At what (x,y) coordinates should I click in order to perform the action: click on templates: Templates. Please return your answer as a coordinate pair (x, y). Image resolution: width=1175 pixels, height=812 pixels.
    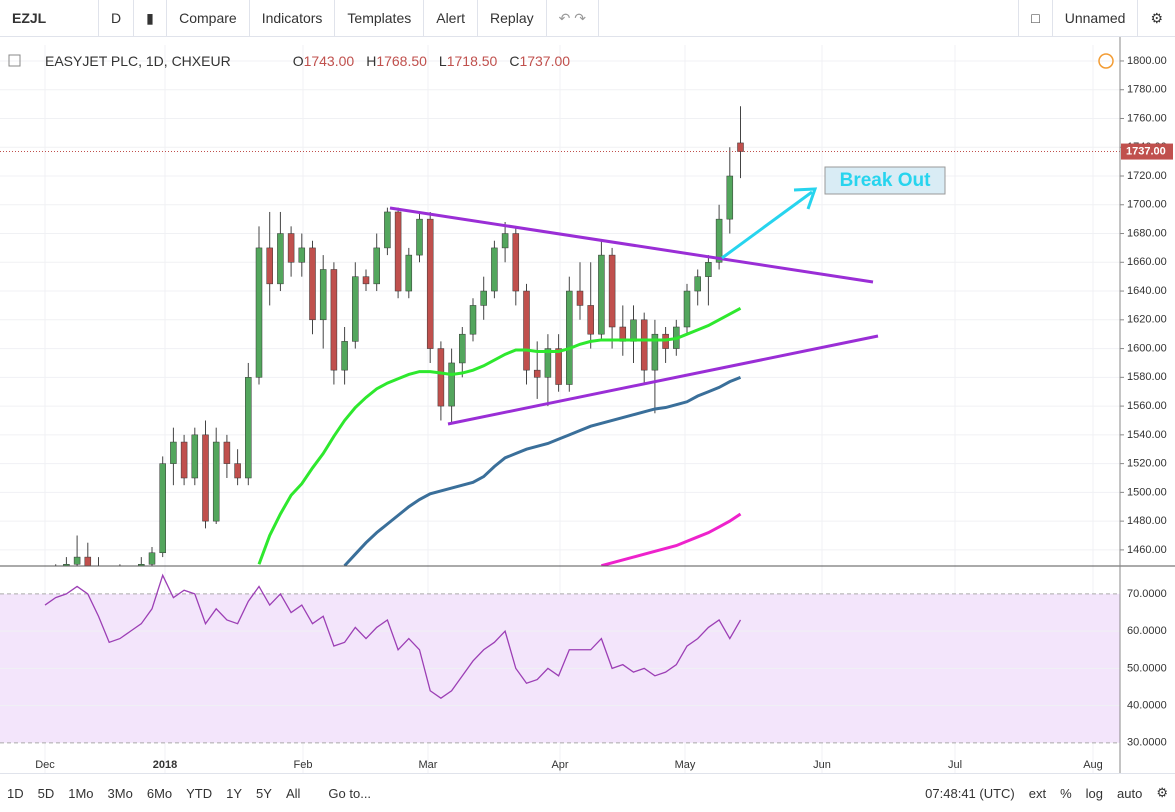
    Looking at the image, I should click on (380, 18).